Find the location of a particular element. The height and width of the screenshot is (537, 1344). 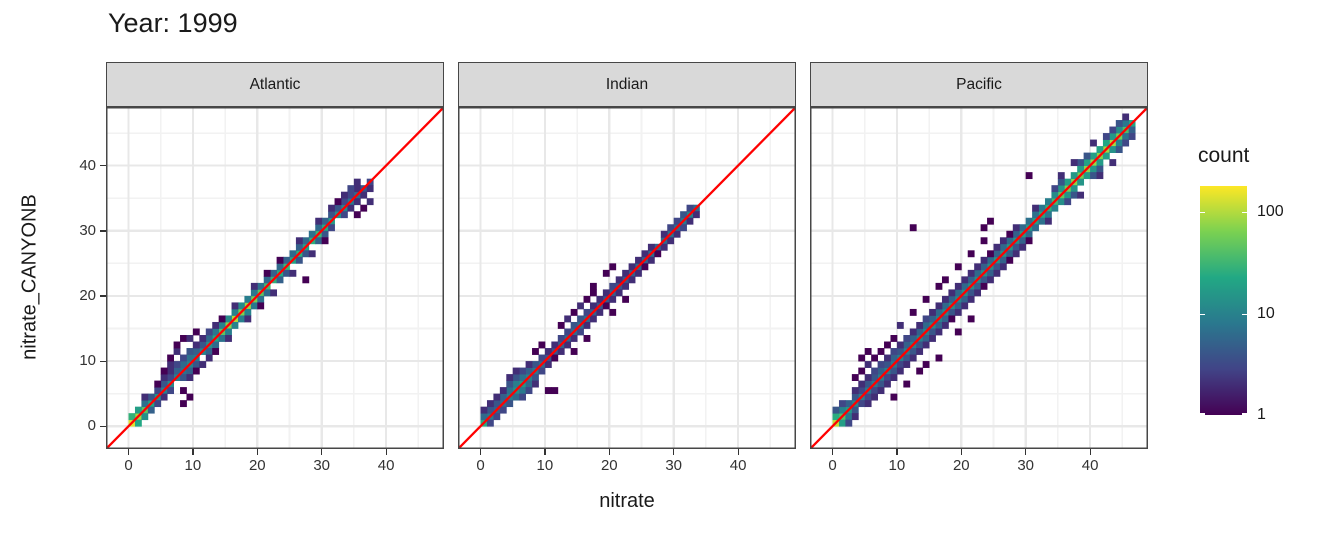

figure-title: Year: 1999 is located at coordinates (173, 23).